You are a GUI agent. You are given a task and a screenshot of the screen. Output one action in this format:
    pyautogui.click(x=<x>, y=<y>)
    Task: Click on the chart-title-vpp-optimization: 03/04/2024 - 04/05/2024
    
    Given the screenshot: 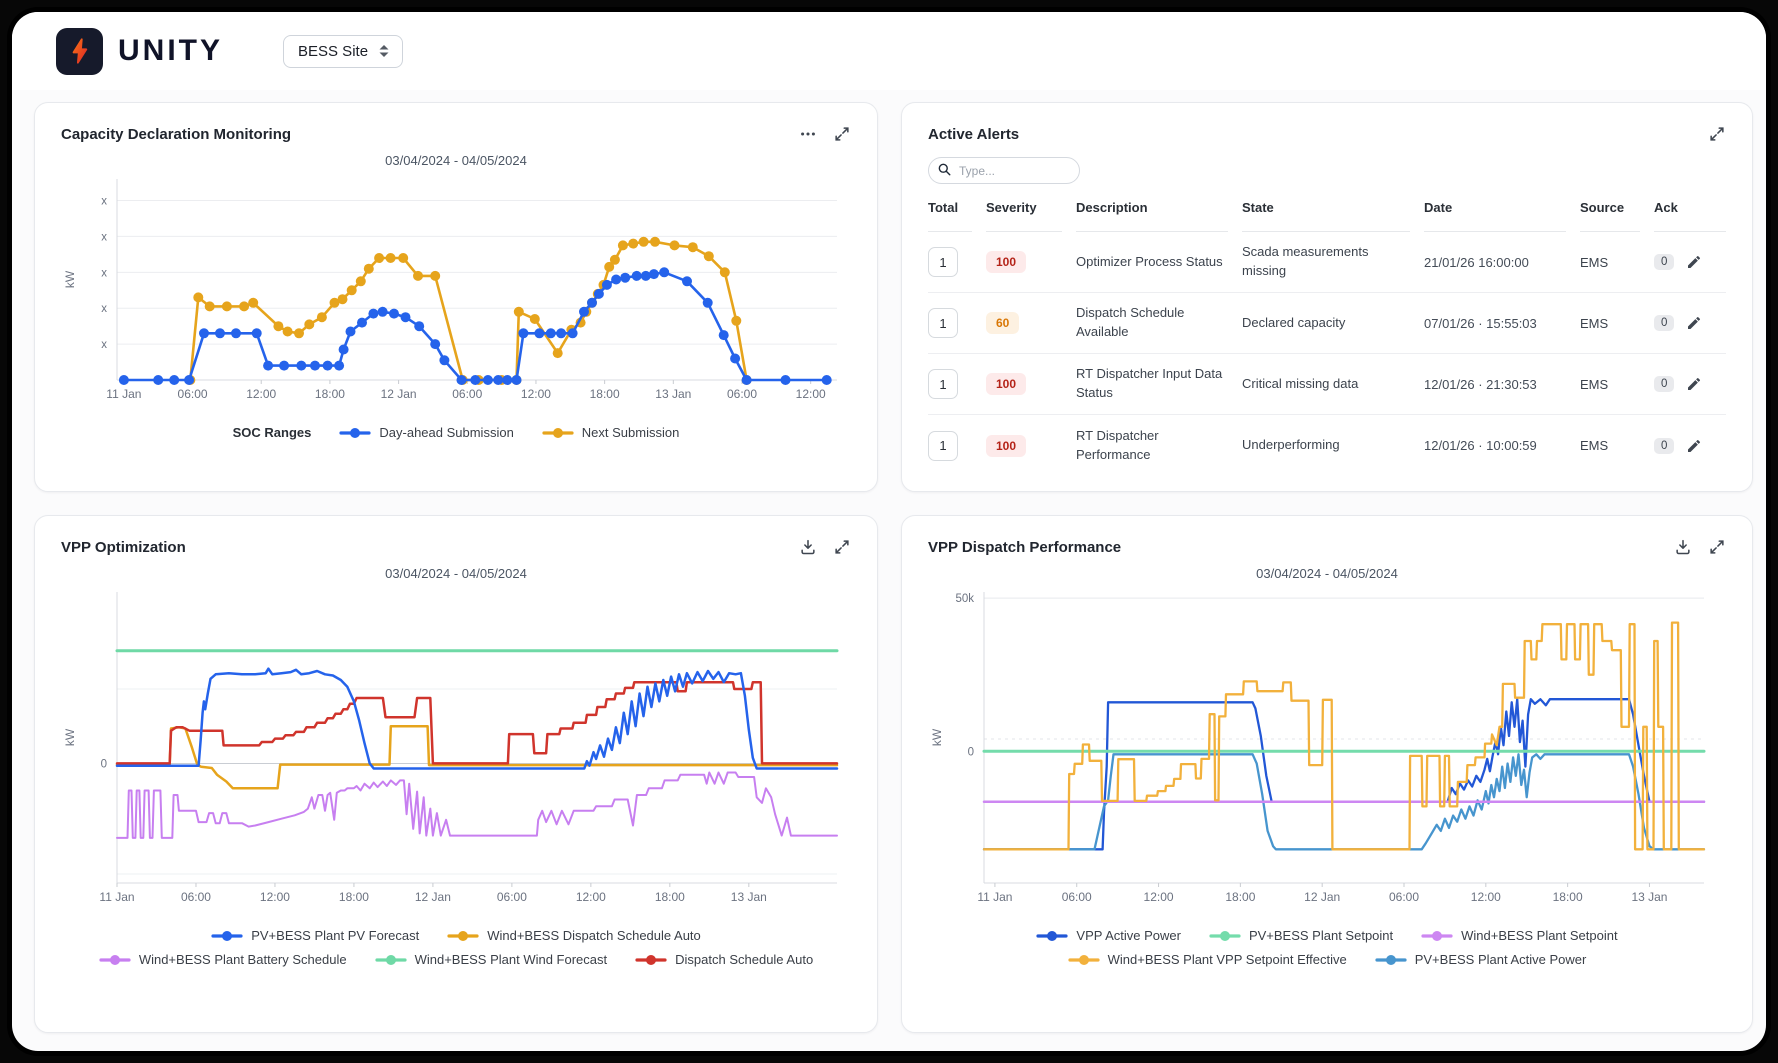 What is the action you would take?
    pyautogui.click(x=456, y=573)
    